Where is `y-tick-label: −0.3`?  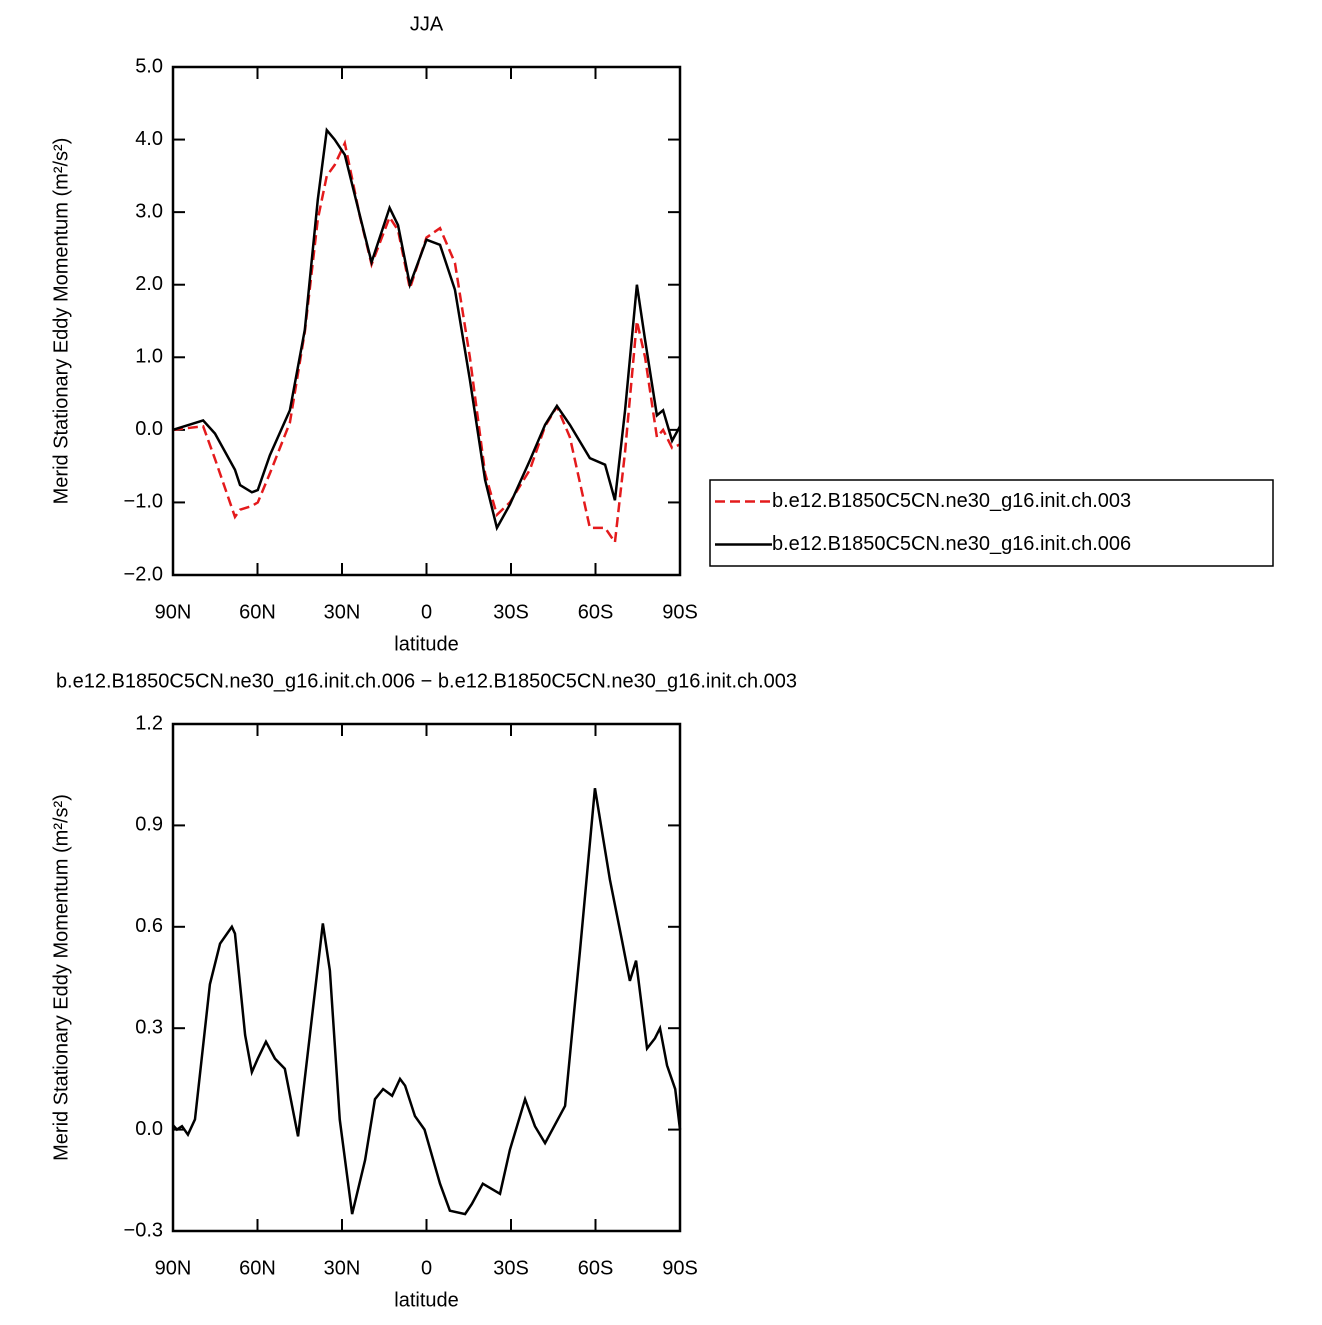 y-tick-label: −0.3 is located at coordinates (143, 1230).